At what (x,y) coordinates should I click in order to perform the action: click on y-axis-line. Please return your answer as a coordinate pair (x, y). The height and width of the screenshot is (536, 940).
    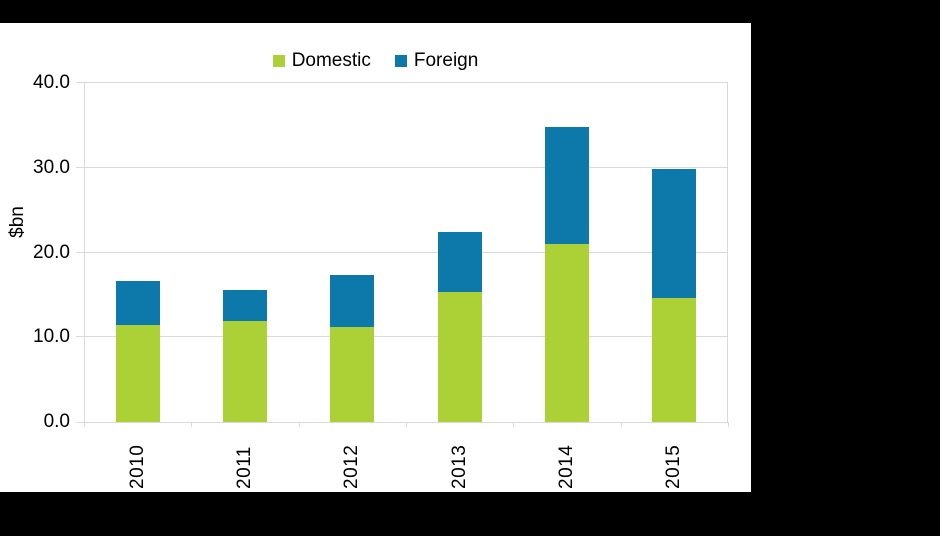
    Looking at the image, I should click on (84, 252).